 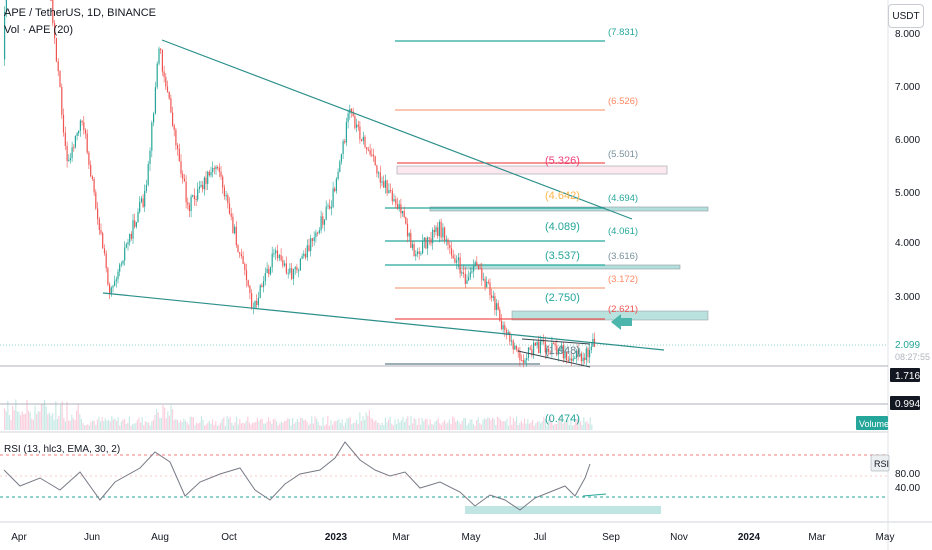 I want to click on countdown-label: 08:27:55, so click(x=912, y=357).